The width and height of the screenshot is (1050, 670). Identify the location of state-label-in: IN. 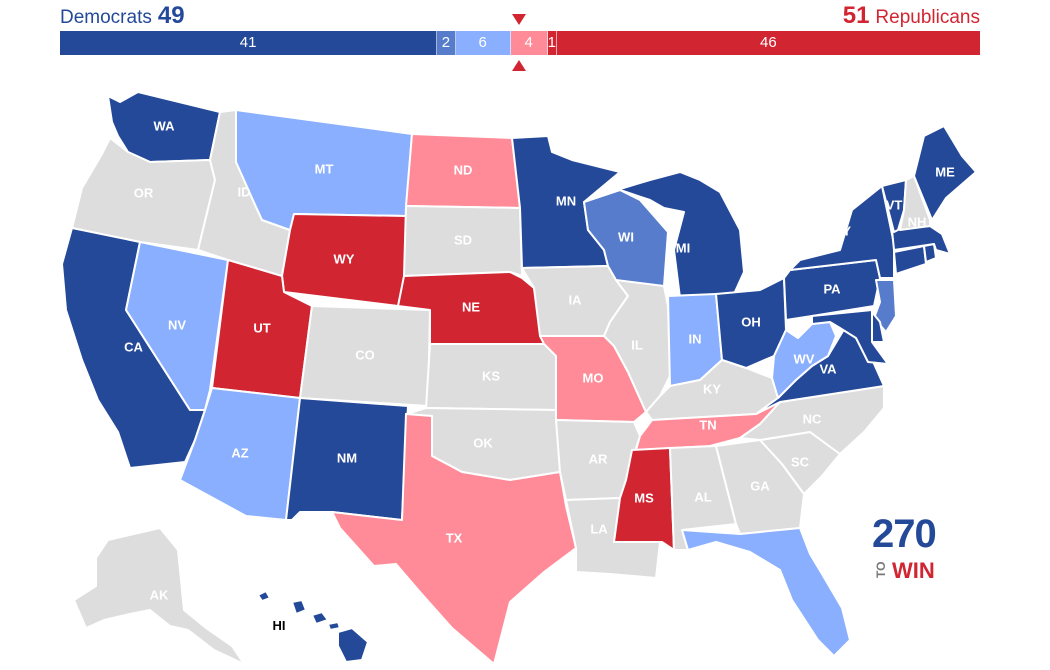
(695, 338).